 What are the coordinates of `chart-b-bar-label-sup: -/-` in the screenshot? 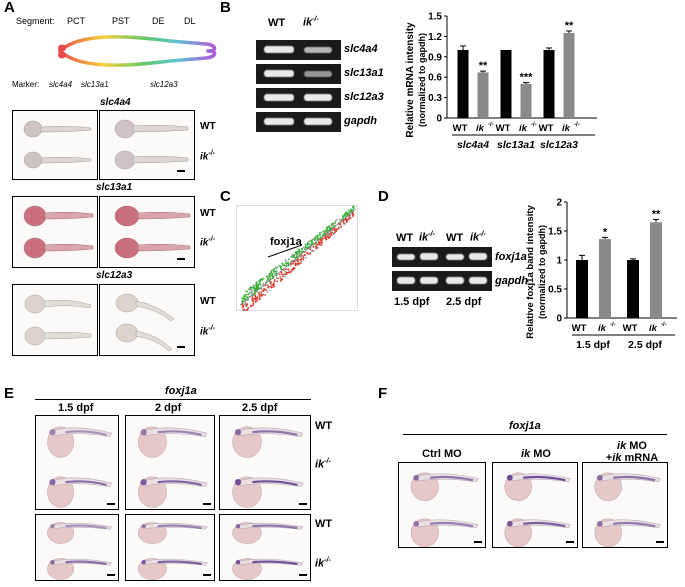 It's located at (577, 125).